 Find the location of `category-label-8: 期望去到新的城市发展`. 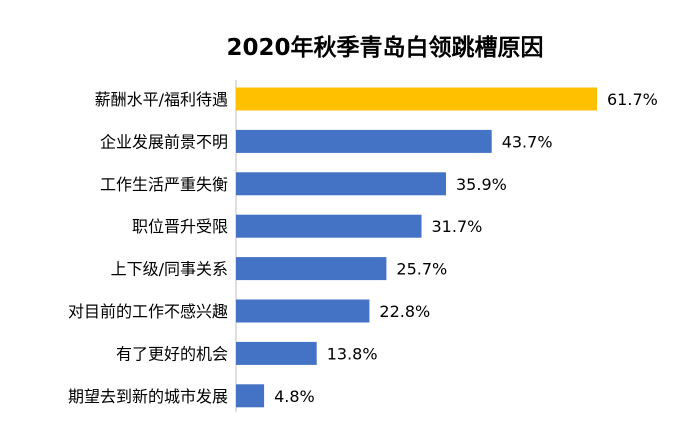

category-label-8: 期望去到新的城市发展 is located at coordinates (148, 396).